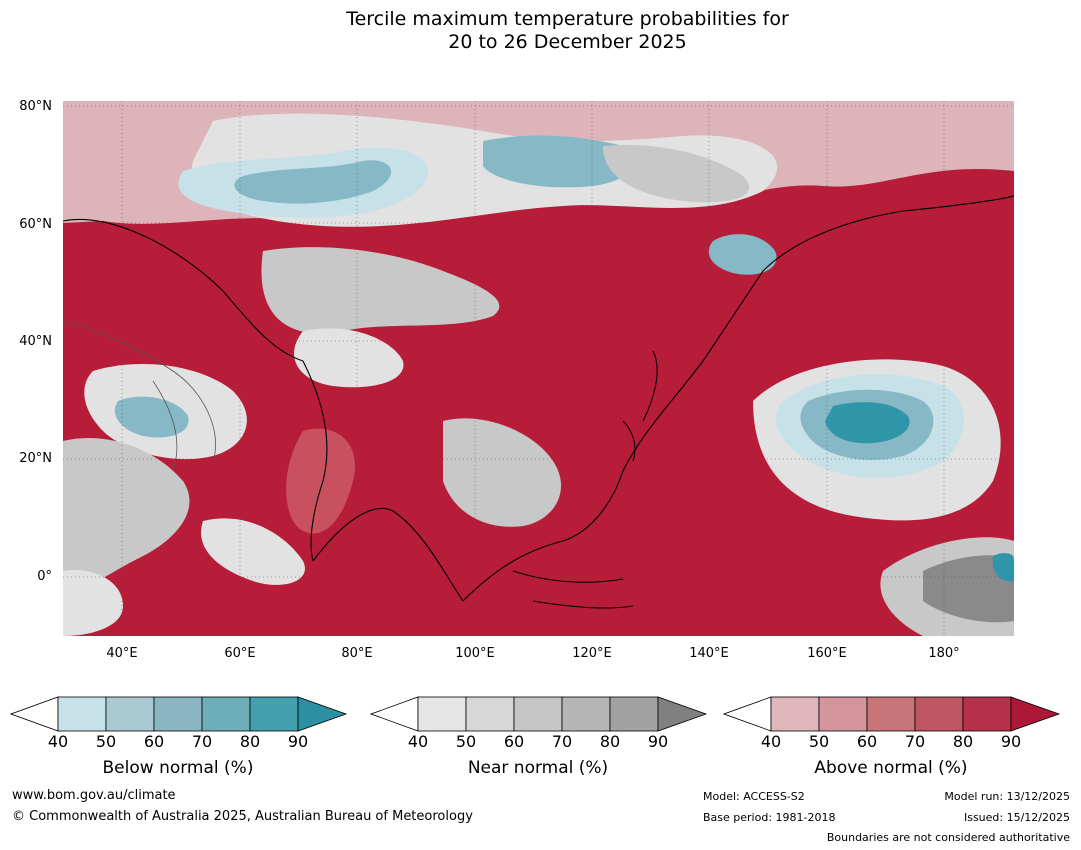  Describe the element at coordinates (240, 653) in the screenshot. I see `lon-label-60e: 60°E` at that location.